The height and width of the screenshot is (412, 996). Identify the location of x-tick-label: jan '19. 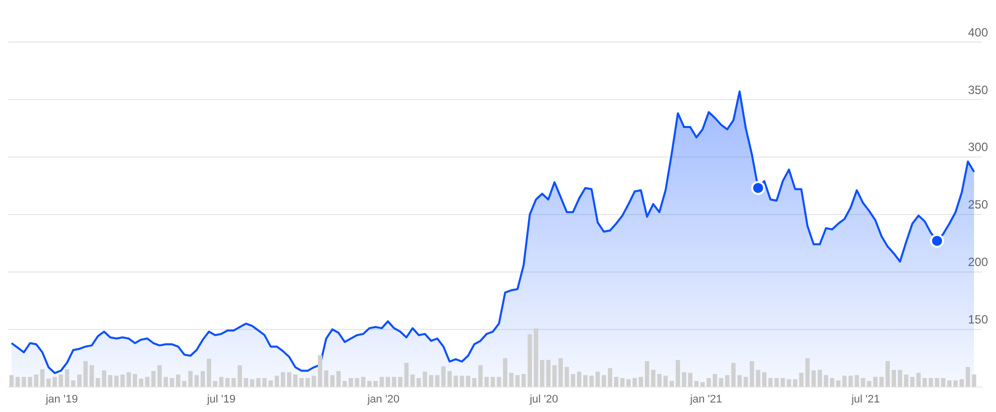
(61, 399).